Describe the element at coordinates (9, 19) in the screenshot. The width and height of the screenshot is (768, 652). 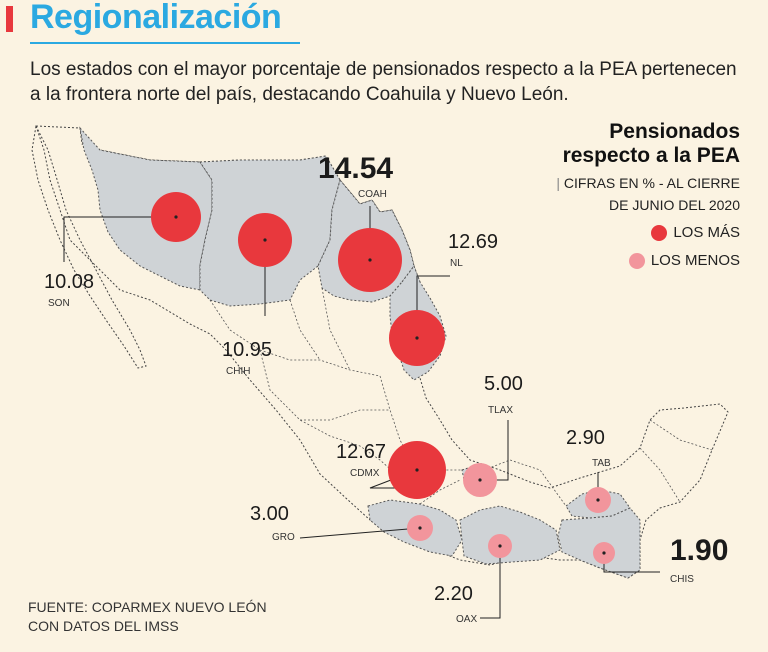
I see `title-accent-bar` at that location.